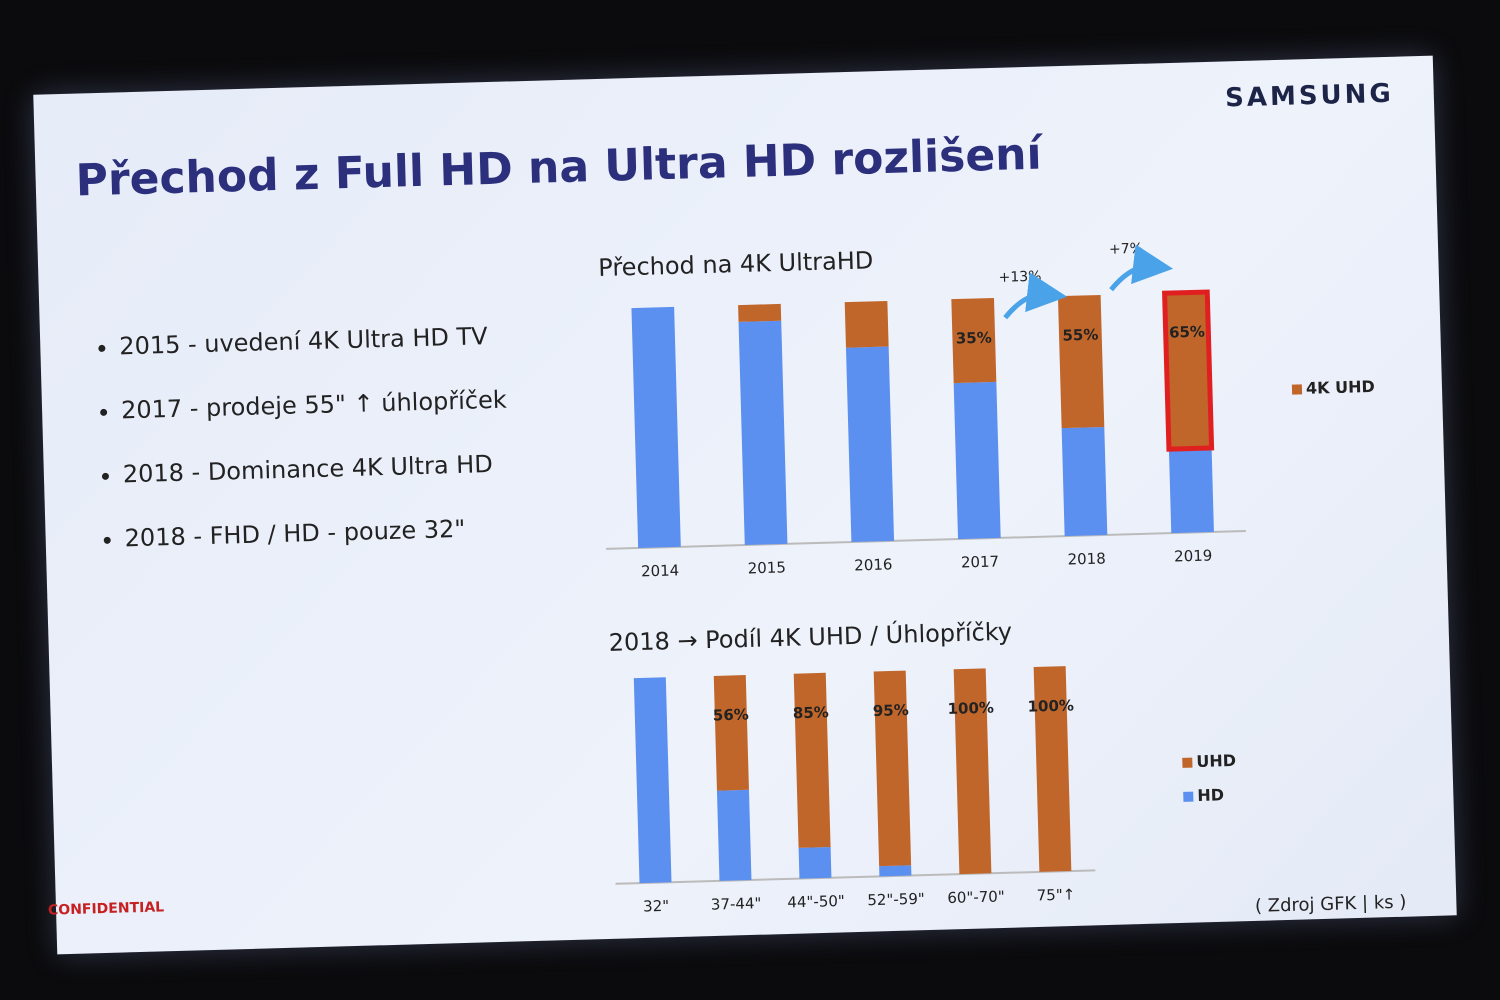 This screenshot has width=1500, height=1000. I want to click on legend-label: 4K UHD, so click(1340, 387).